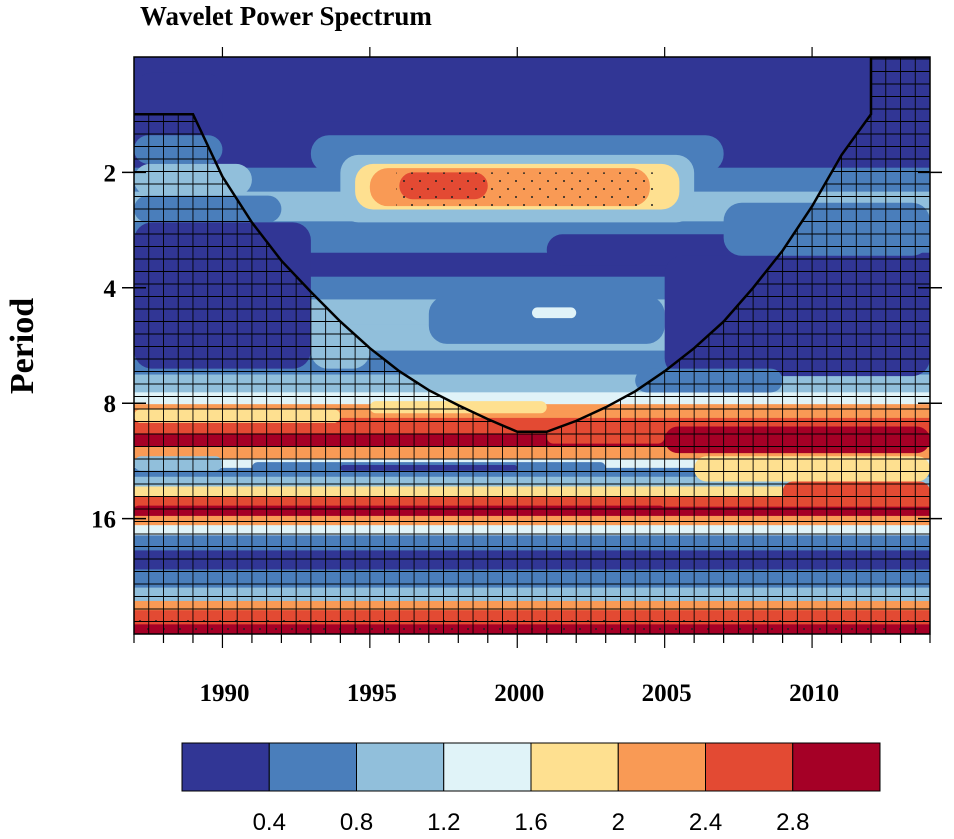 Image resolution: width=954 pixels, height=839 pixels. I want to click on x-tick-label: 1995, so click(372, 693).